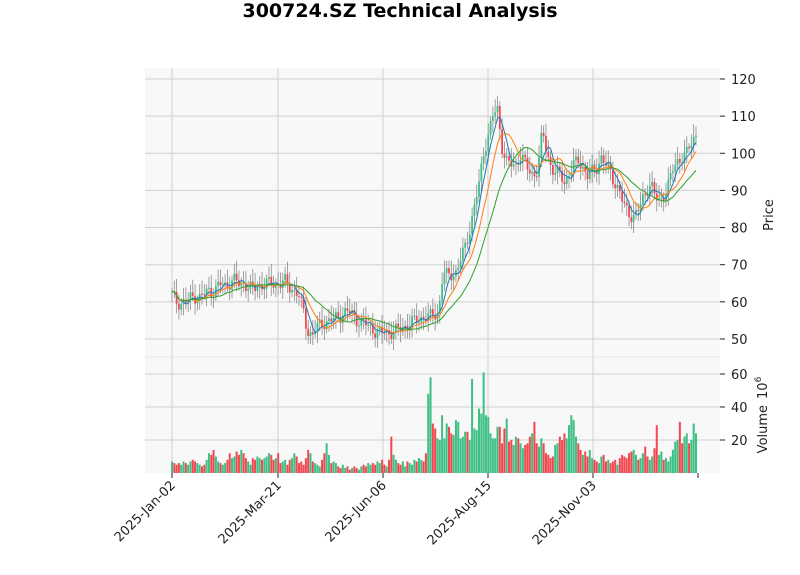  What do you see at coordinates (739, 191) in the screenshot?
I see `svg-text: 90` at bounding box center [739, 191].